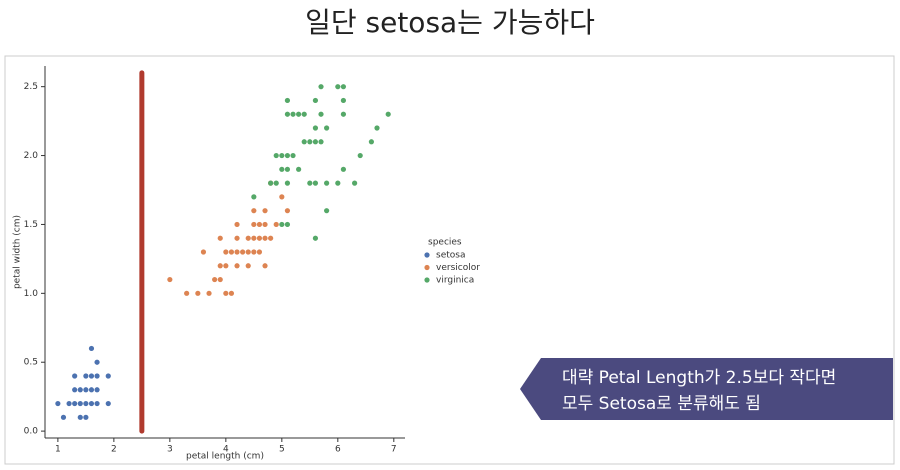  I want to click on legend-title: species, so click(445, 243).